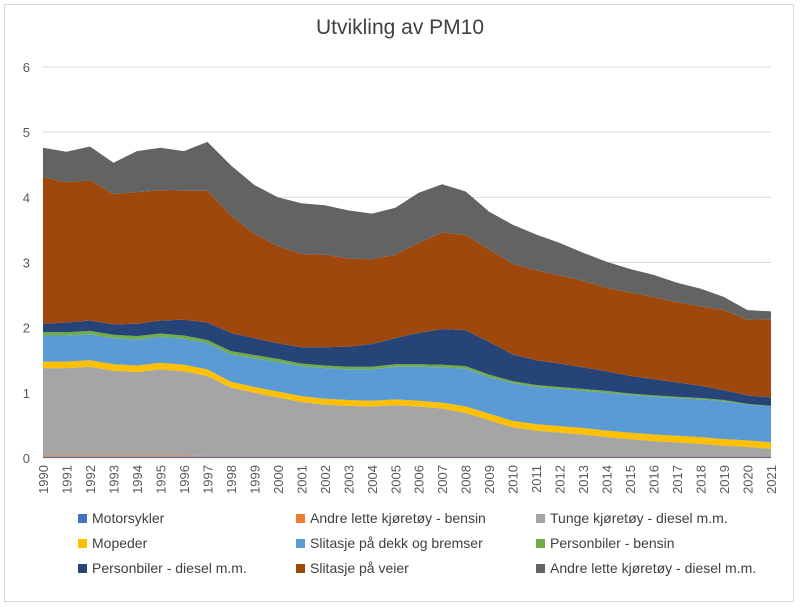  Describe the element at coordinates (677, 479) in the screenshot. I see `x-tick-label: 2017` at that location.